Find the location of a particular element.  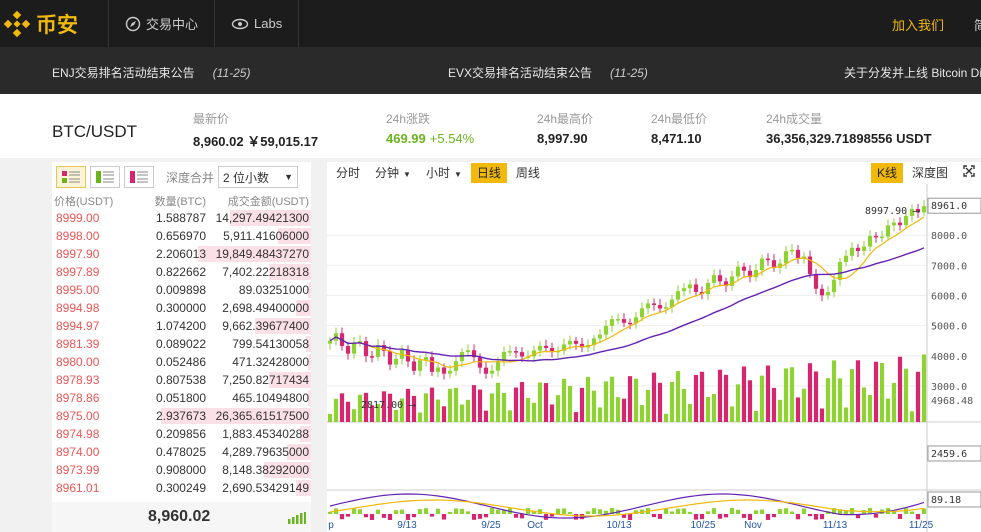

announcement-item: 关于分发并上线 Bitcoin Di is located at coordinates (912, 72).